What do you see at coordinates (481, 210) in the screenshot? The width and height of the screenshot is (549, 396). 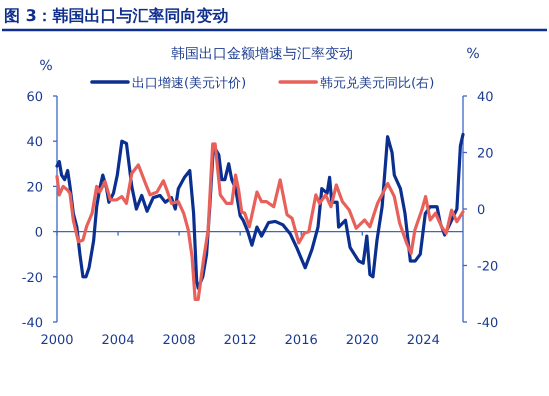 I see `y2-tick-label: 0` at bounding box center [481, 210].